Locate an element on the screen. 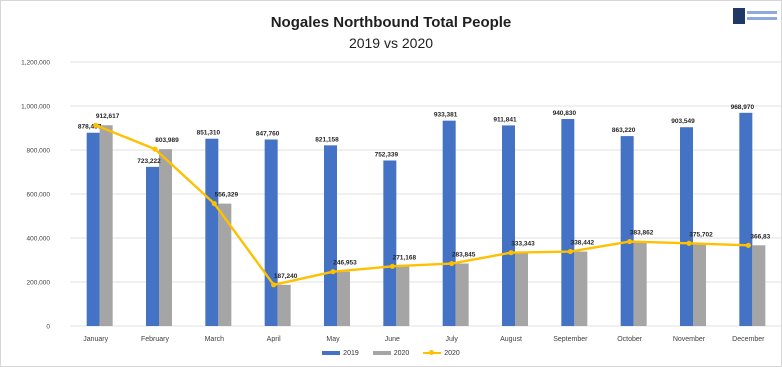 The height and width of the screenshot is (367, 782). data-label-2019: 821,158 is located at coordinates (327, 139).